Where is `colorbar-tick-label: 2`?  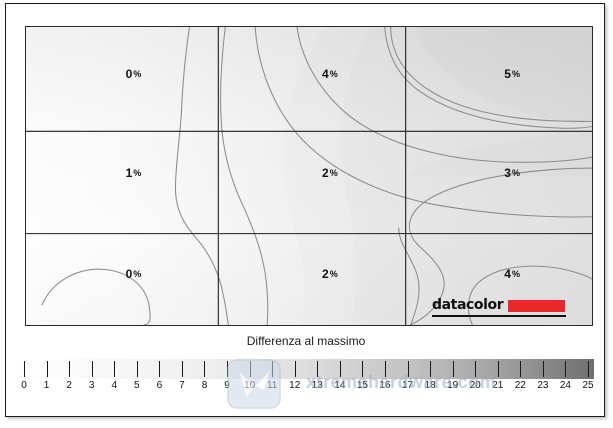 colorbar-tick-label: 2 is located at coordinates (69, 385).